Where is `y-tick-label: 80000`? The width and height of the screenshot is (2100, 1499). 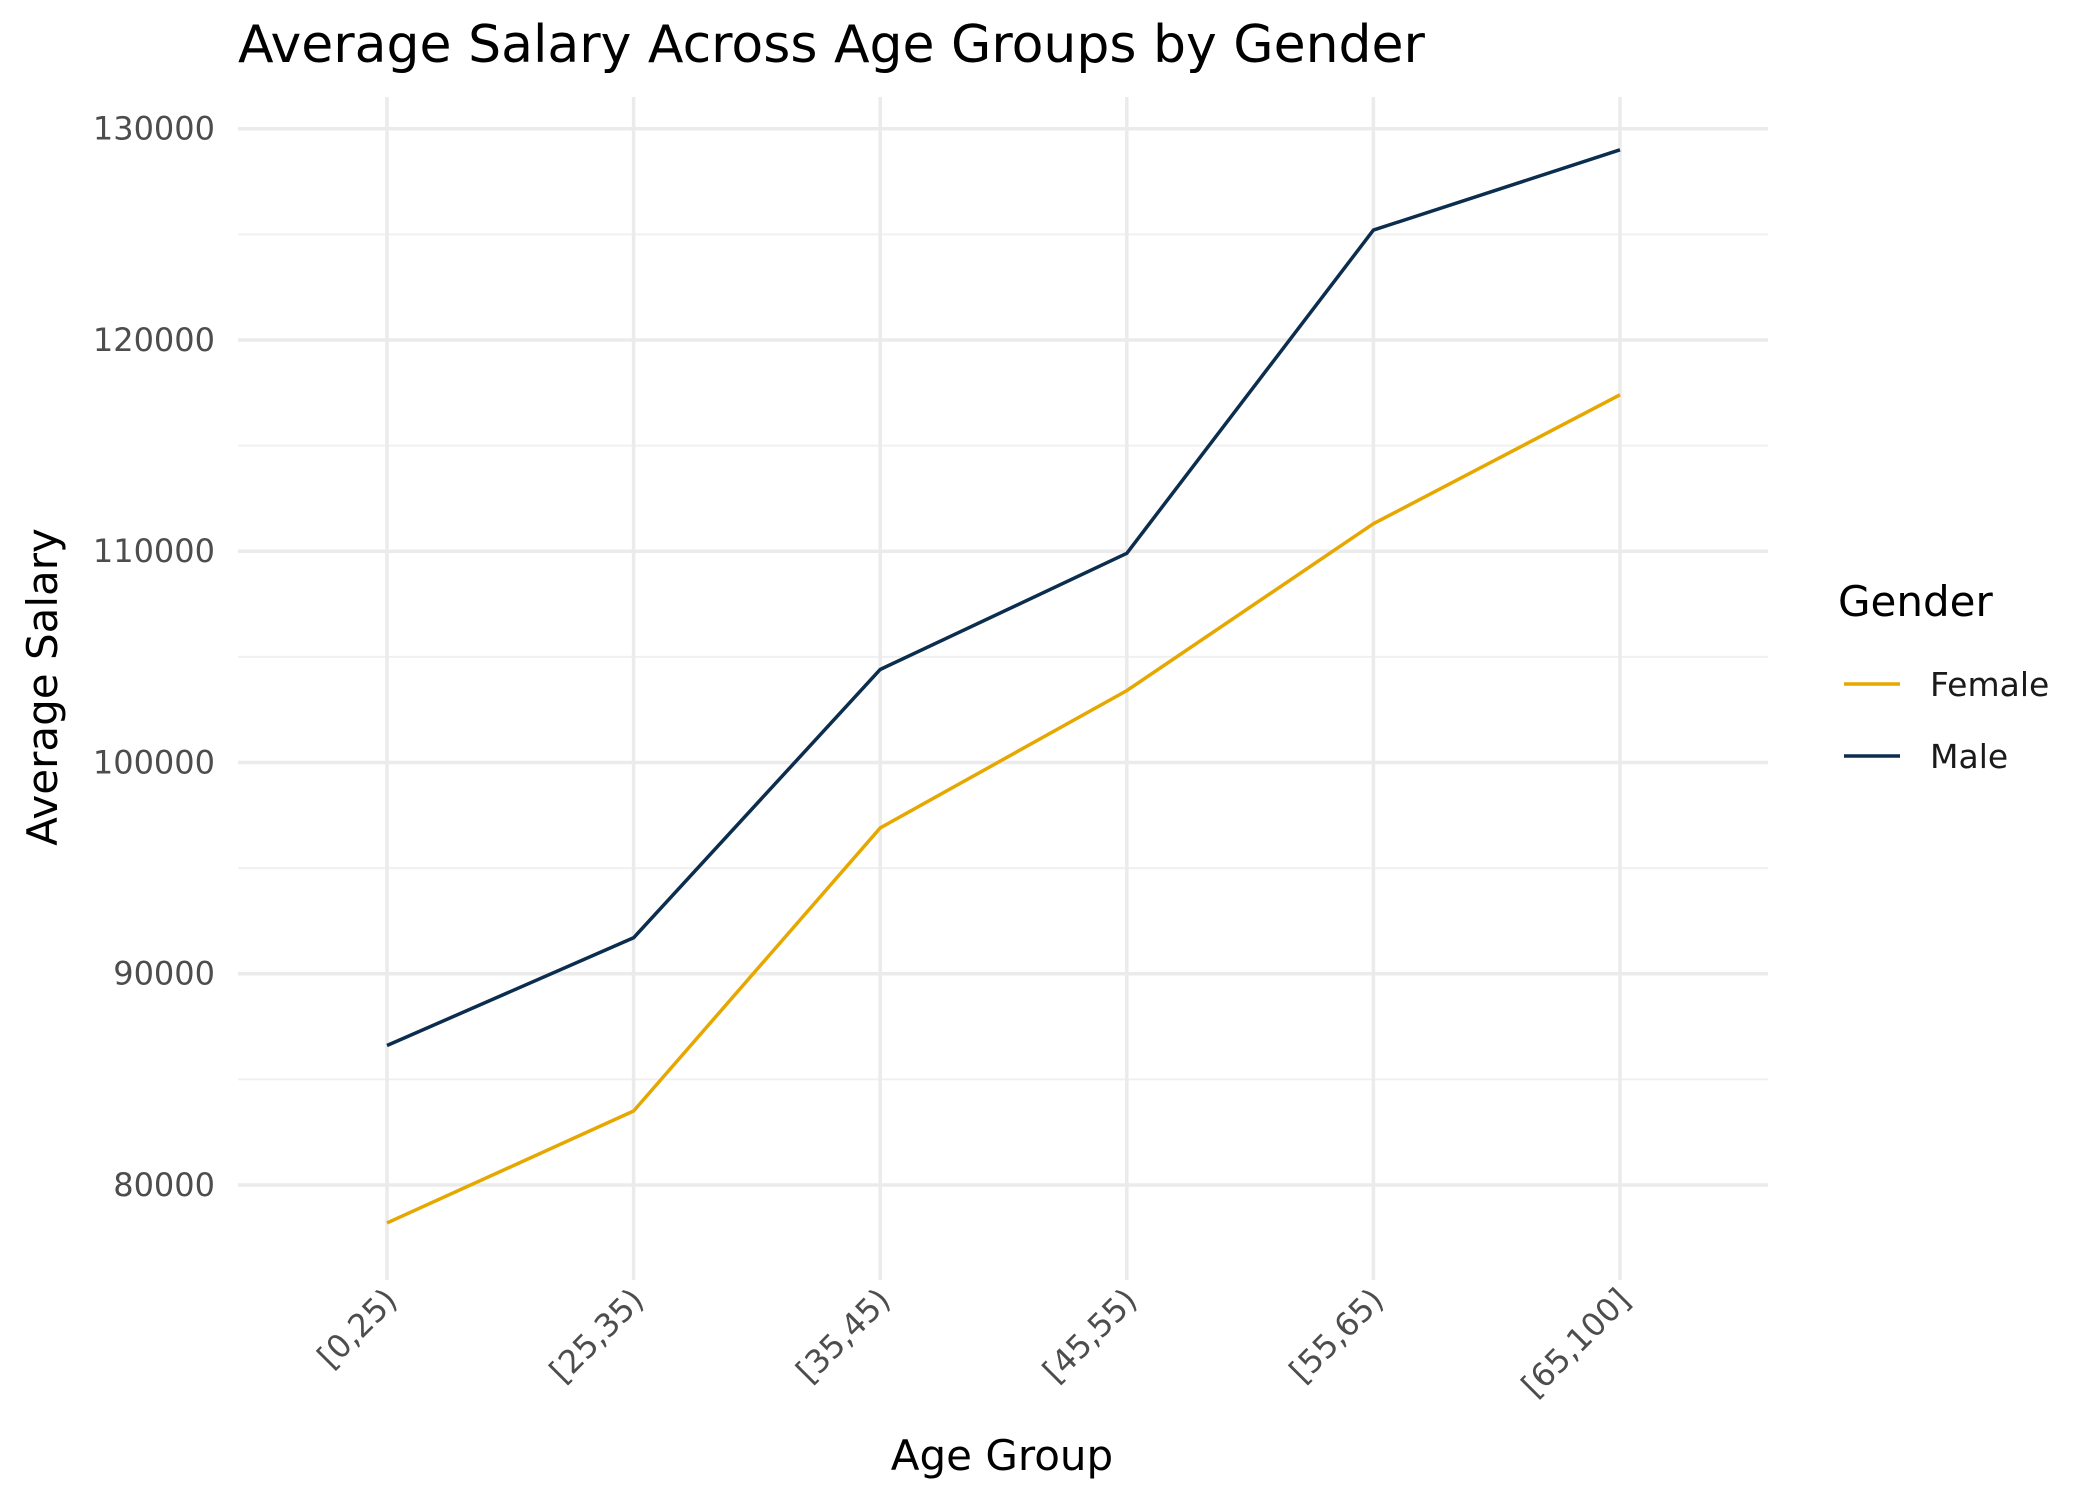 y-tick-label: 80000 is located at coordinates (164, 1185).